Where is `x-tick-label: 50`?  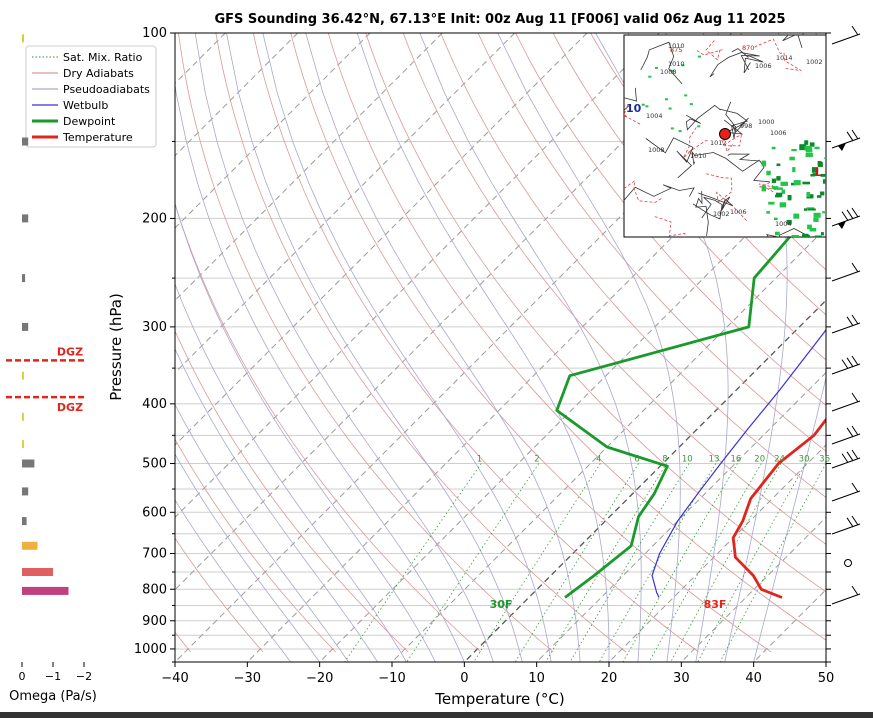 x-tick-label: 50 is located at coordinates (826, 678).